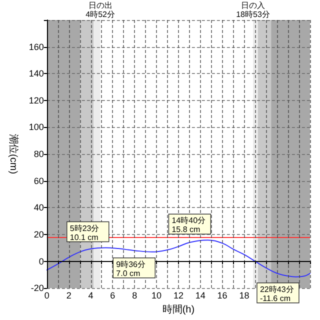 Image resolution: width=320 pixels, height=320 pixels. I want to click on y-tick-label: 80, so click(39, 154).